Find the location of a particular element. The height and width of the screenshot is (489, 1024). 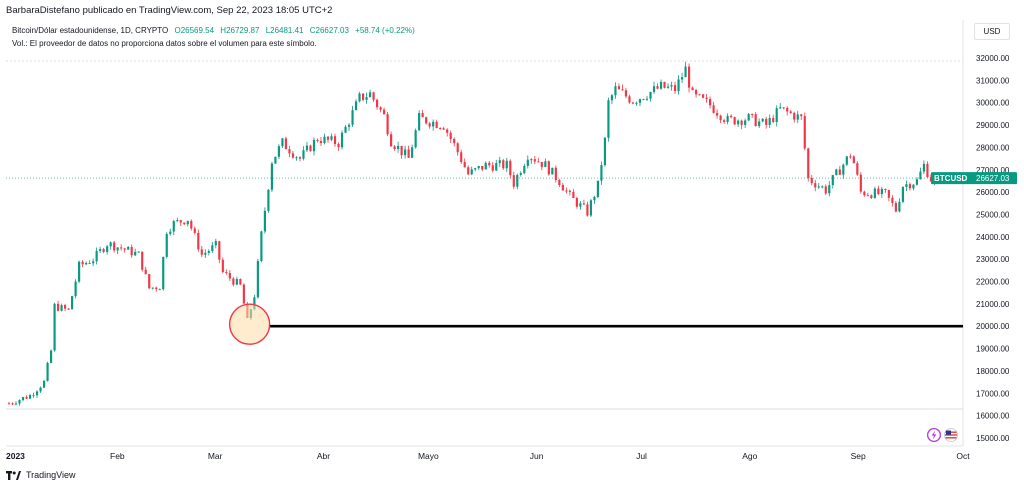

y-tick-label: 18000.00 is located at coordinates (993, 371).